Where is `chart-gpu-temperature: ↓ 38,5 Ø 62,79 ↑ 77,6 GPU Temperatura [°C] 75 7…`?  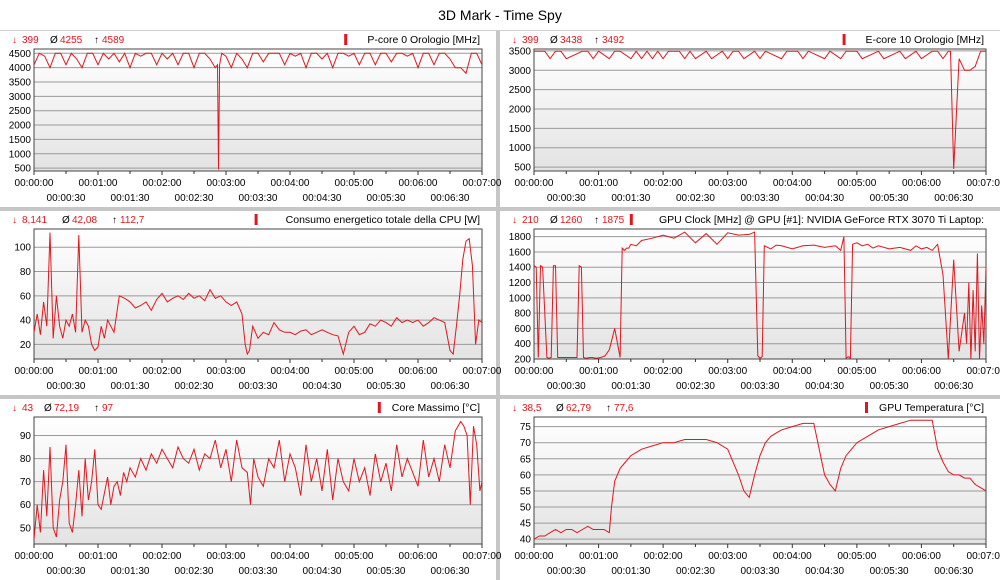
chart-gpu-temperature: ↓ 38,5 Ø 62,79 ↑ 77,6 GPU Temperatura [°C] 75 7… is located at coordinates (756, 489).